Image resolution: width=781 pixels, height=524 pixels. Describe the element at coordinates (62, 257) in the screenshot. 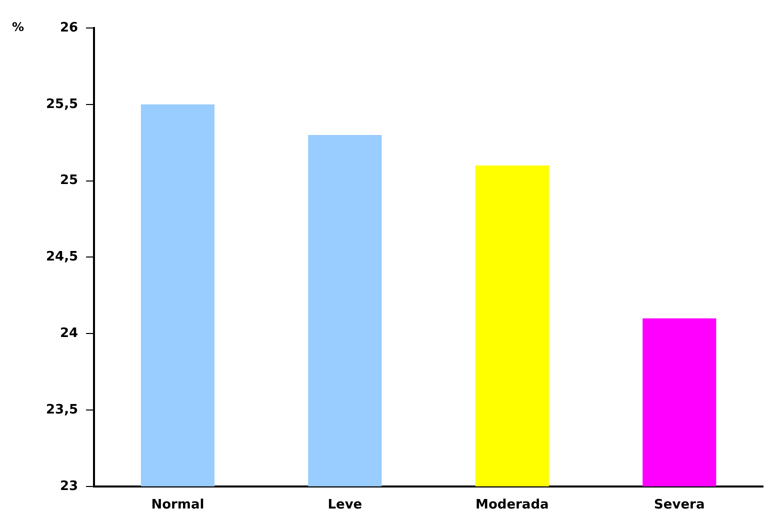

I see `y-tick-label: 24,5` at that location.